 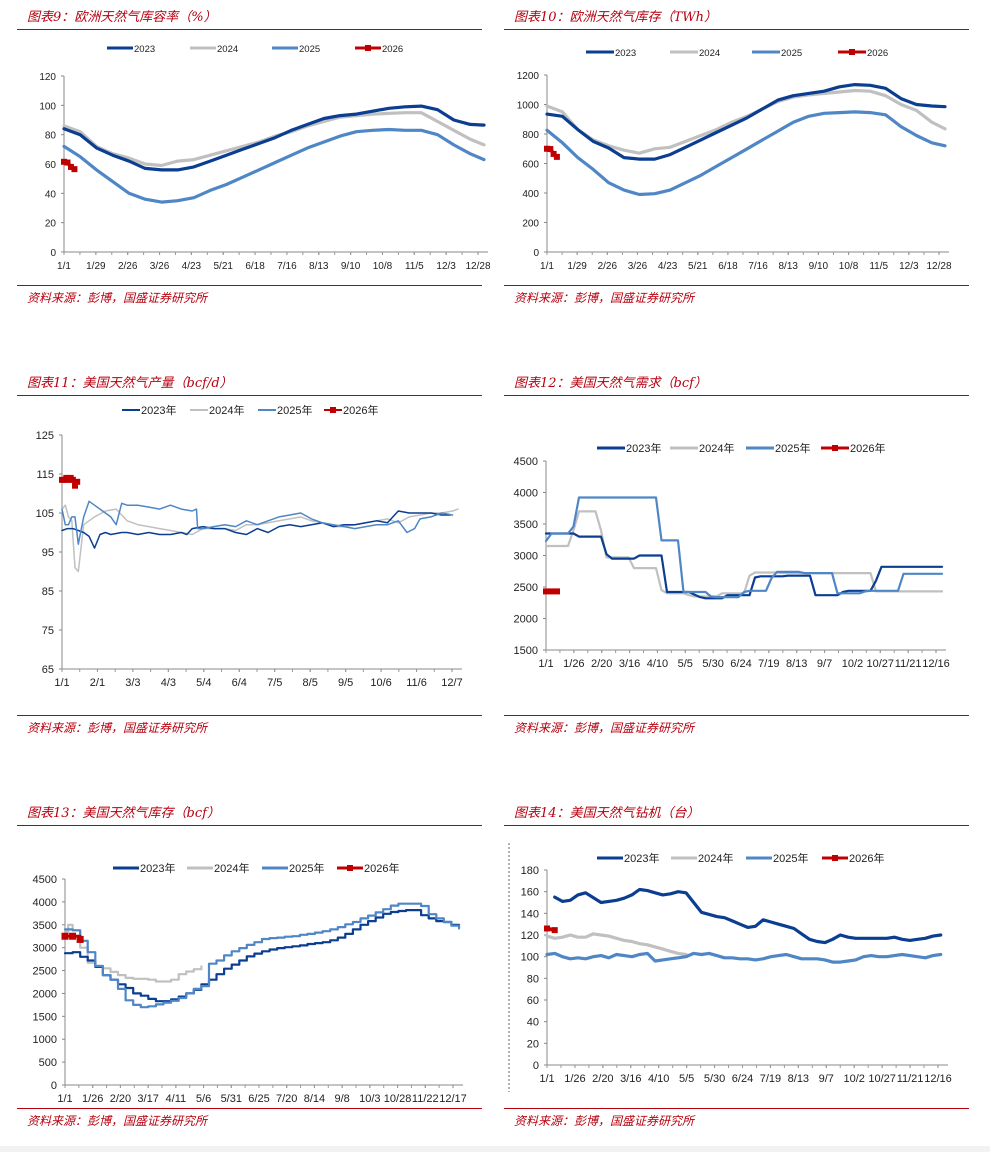 I want to click on series-line-2026年, so click(x=69, y=481).